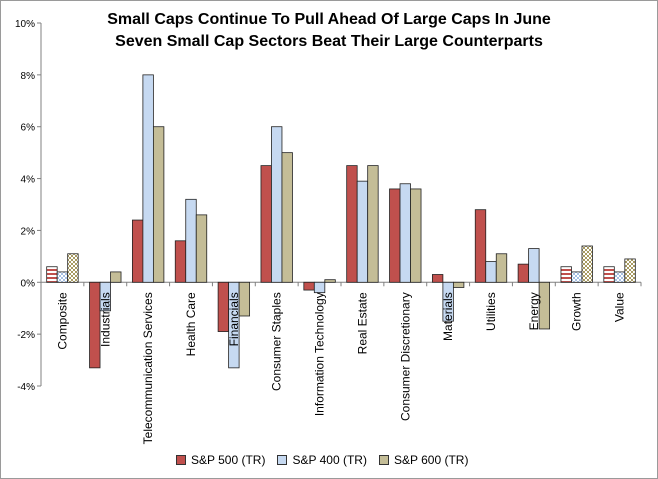  What do you see at coordinates (282, 460) in the screenshot?
I see `legend-swatch-sp400` at bounding box center [282, 460].